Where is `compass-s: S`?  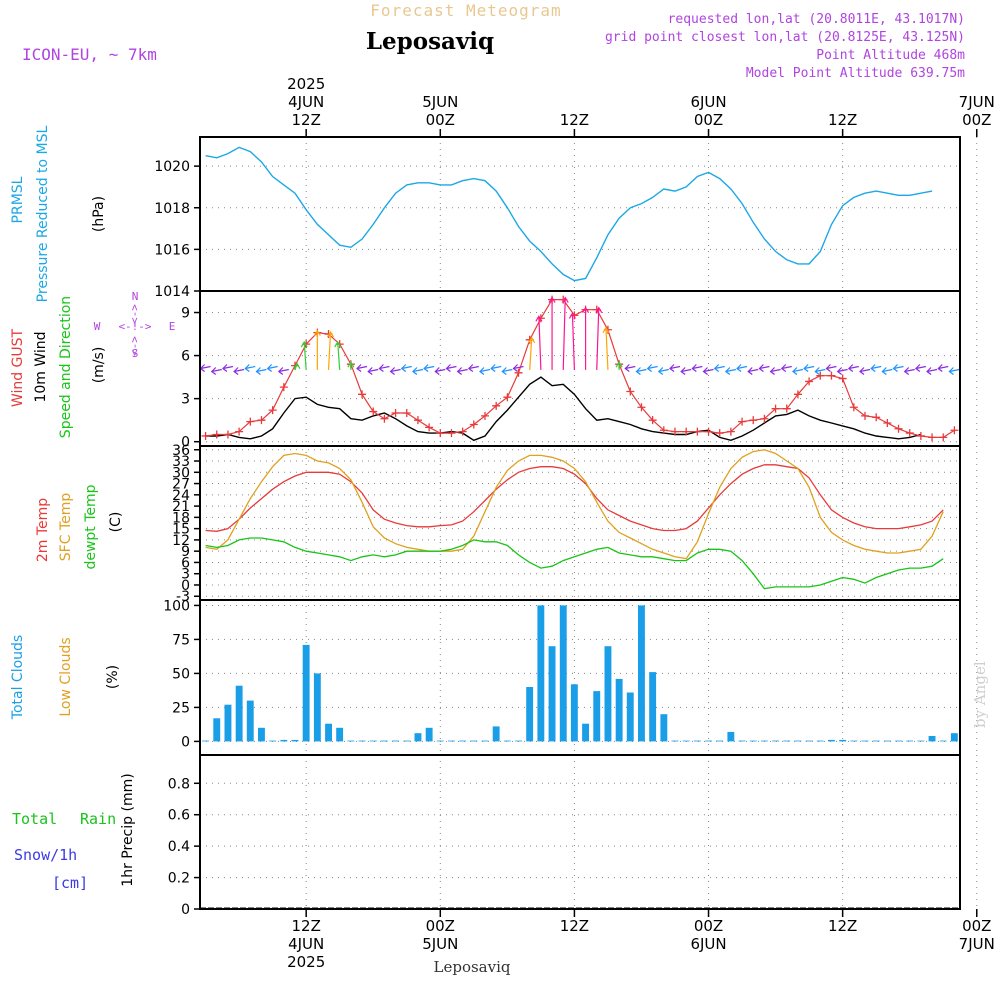
compass-s: S is located at coordinates (135, 353).